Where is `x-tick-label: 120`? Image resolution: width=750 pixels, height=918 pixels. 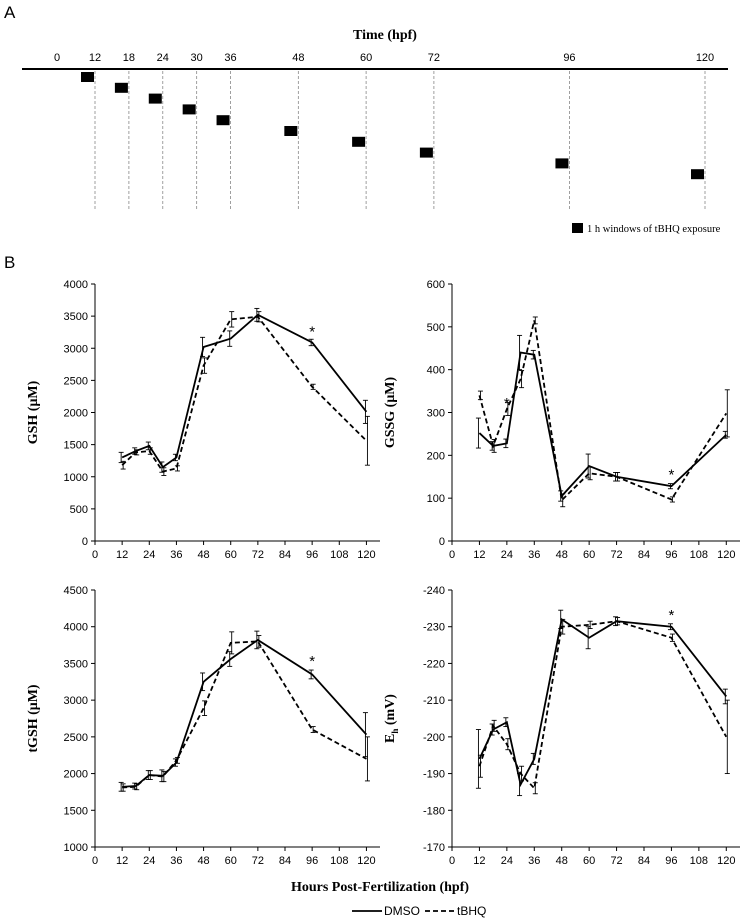 x-tick-label: 120 is located at coordinates (726, 861).